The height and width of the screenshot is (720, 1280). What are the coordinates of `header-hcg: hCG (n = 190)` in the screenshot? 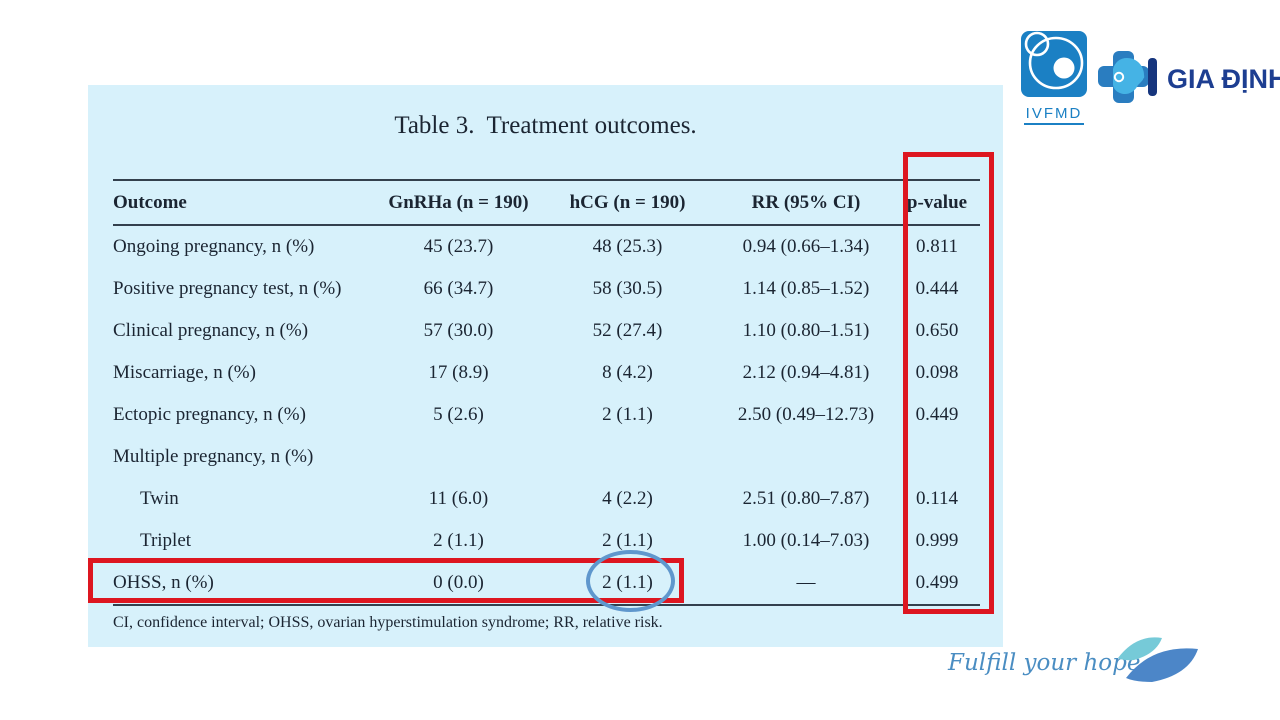 It's located at (627, 202).